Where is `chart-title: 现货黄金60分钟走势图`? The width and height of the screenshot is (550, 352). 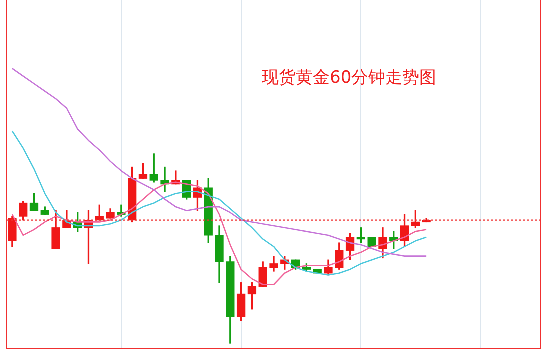
chart-title: 现货黄金60分钟走势图 is located at coordinates (349, 78).